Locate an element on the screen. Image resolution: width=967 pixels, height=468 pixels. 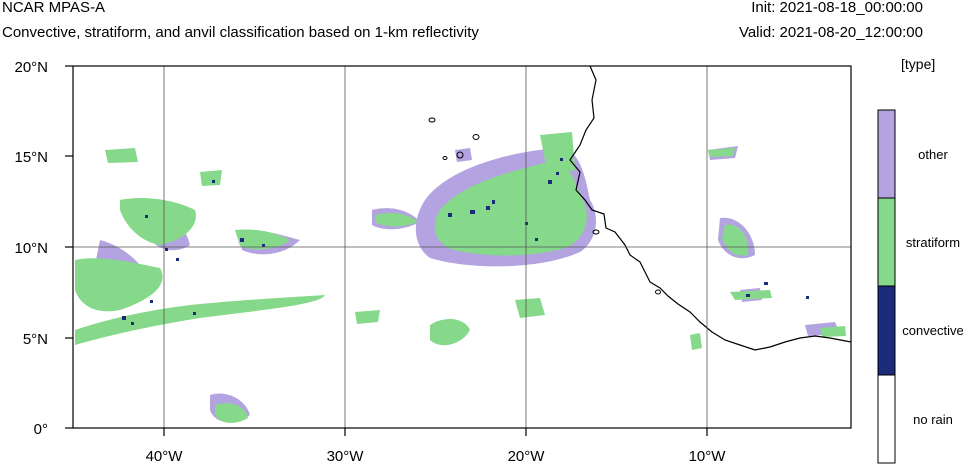
x-tick-label: 40°W is located at coordinates (165, 456).